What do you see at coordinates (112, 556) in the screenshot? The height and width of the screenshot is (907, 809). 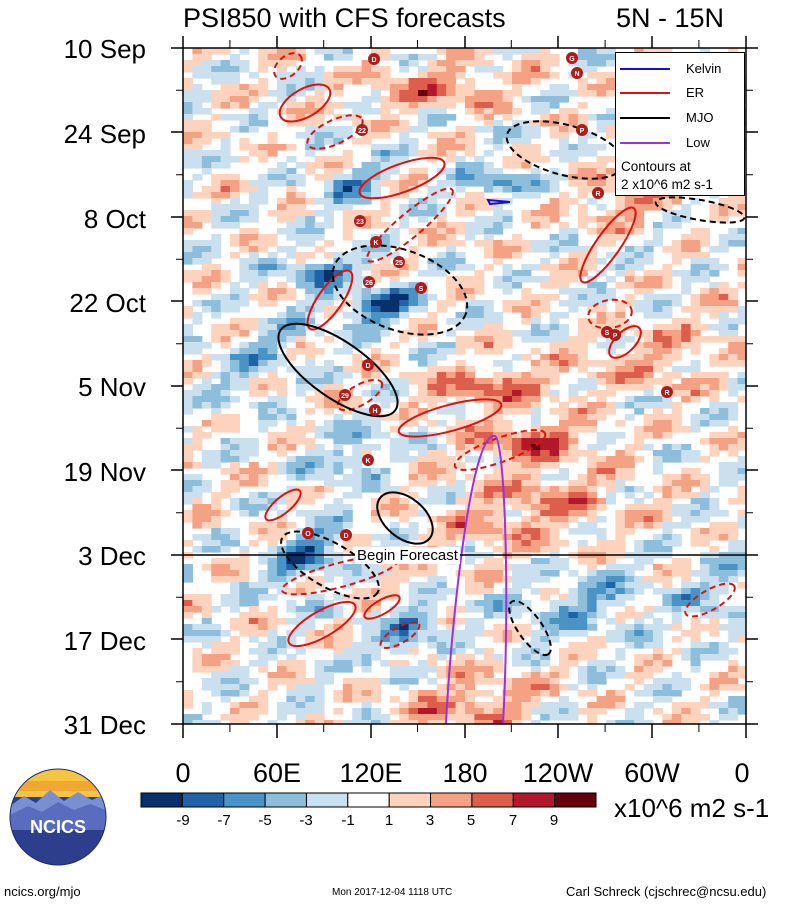 I see `y-tick-label: 3 Dec` at bounding box center [112, 556].